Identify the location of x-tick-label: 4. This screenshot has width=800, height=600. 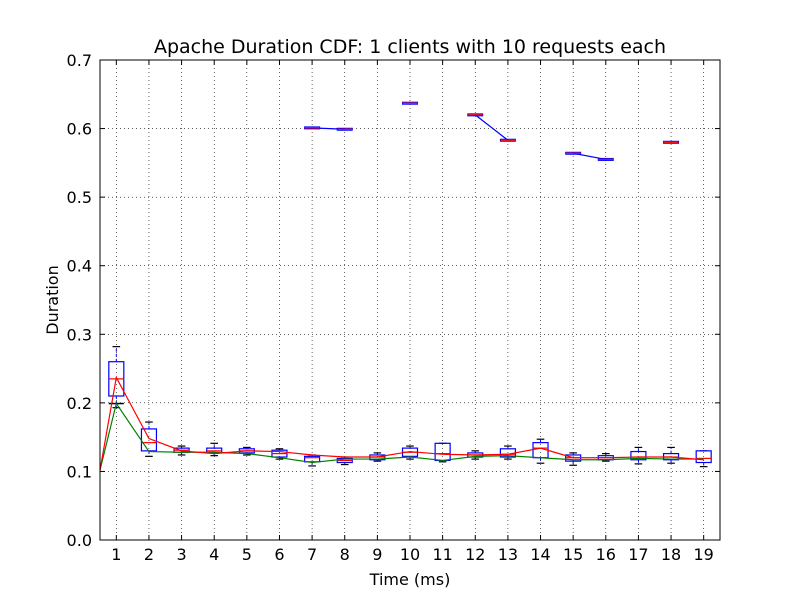
(214, 554).